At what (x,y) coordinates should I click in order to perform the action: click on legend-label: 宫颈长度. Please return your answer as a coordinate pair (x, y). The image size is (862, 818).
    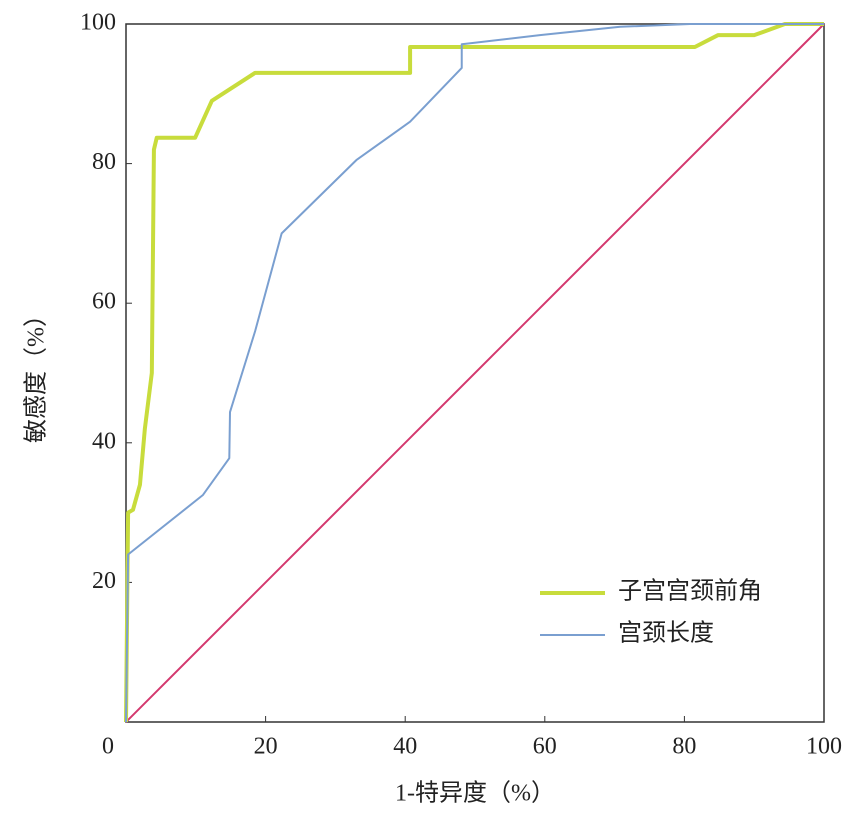
    Looking at the image, I should click on (666, 633).